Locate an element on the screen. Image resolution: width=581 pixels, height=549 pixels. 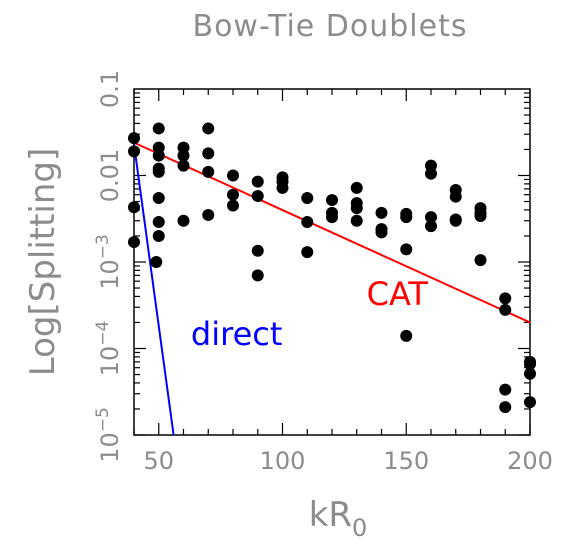
svg-text: 10−3 is located at coordinates (108, 262).